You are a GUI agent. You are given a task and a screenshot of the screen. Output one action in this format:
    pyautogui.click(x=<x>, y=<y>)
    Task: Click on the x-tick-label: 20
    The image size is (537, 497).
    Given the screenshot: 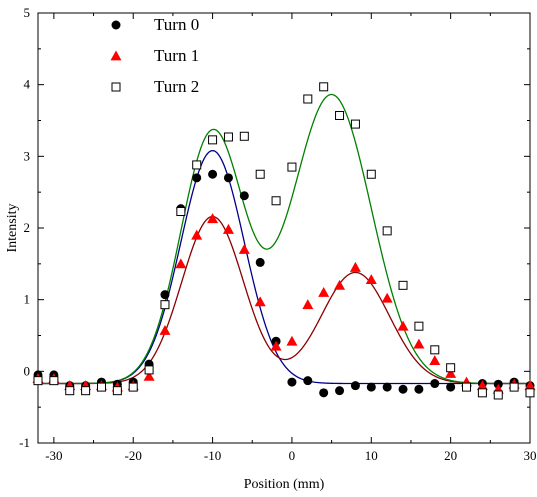 What is the action you would take?
    pyautogui.click(x=450, y=455)
    